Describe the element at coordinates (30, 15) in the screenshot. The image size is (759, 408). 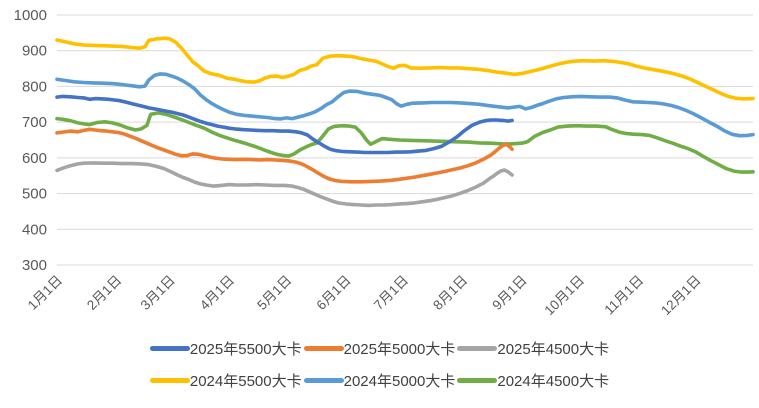
I see `y-axis-tick-label: 1000` at that location.